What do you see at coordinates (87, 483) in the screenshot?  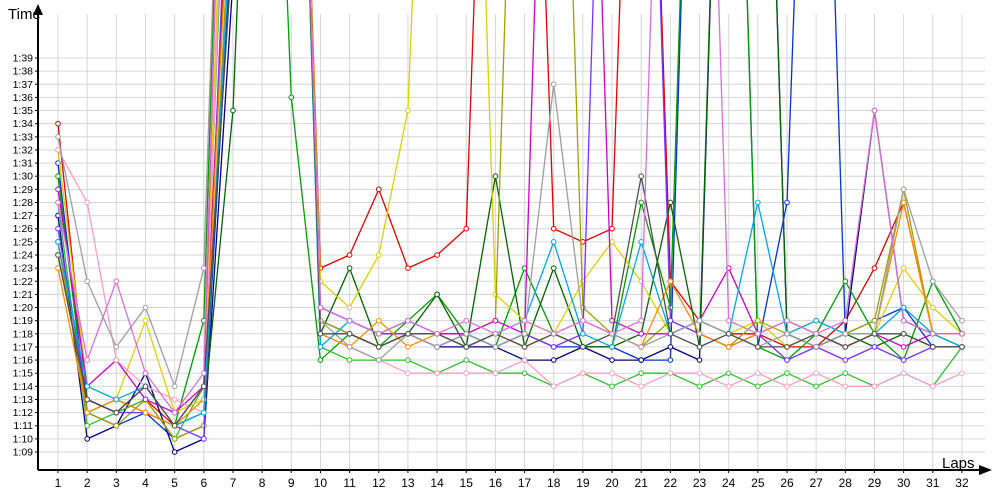 I see `x-tick-label: 2` at bounding box center [87, 483].